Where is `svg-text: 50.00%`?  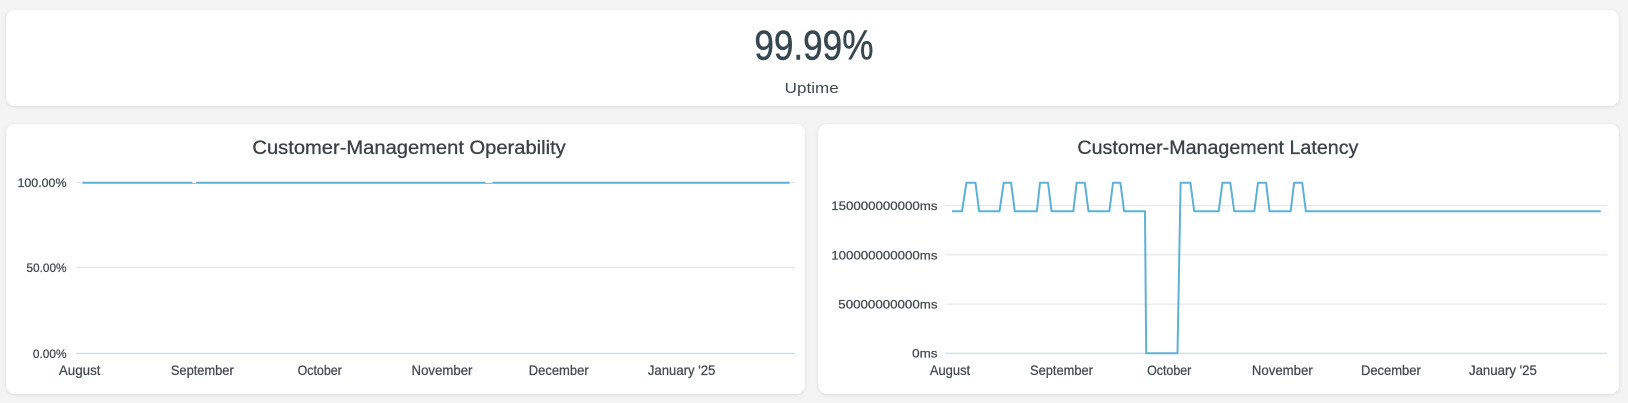 svg-text: 50.00% is located at coordinates (47, 268).